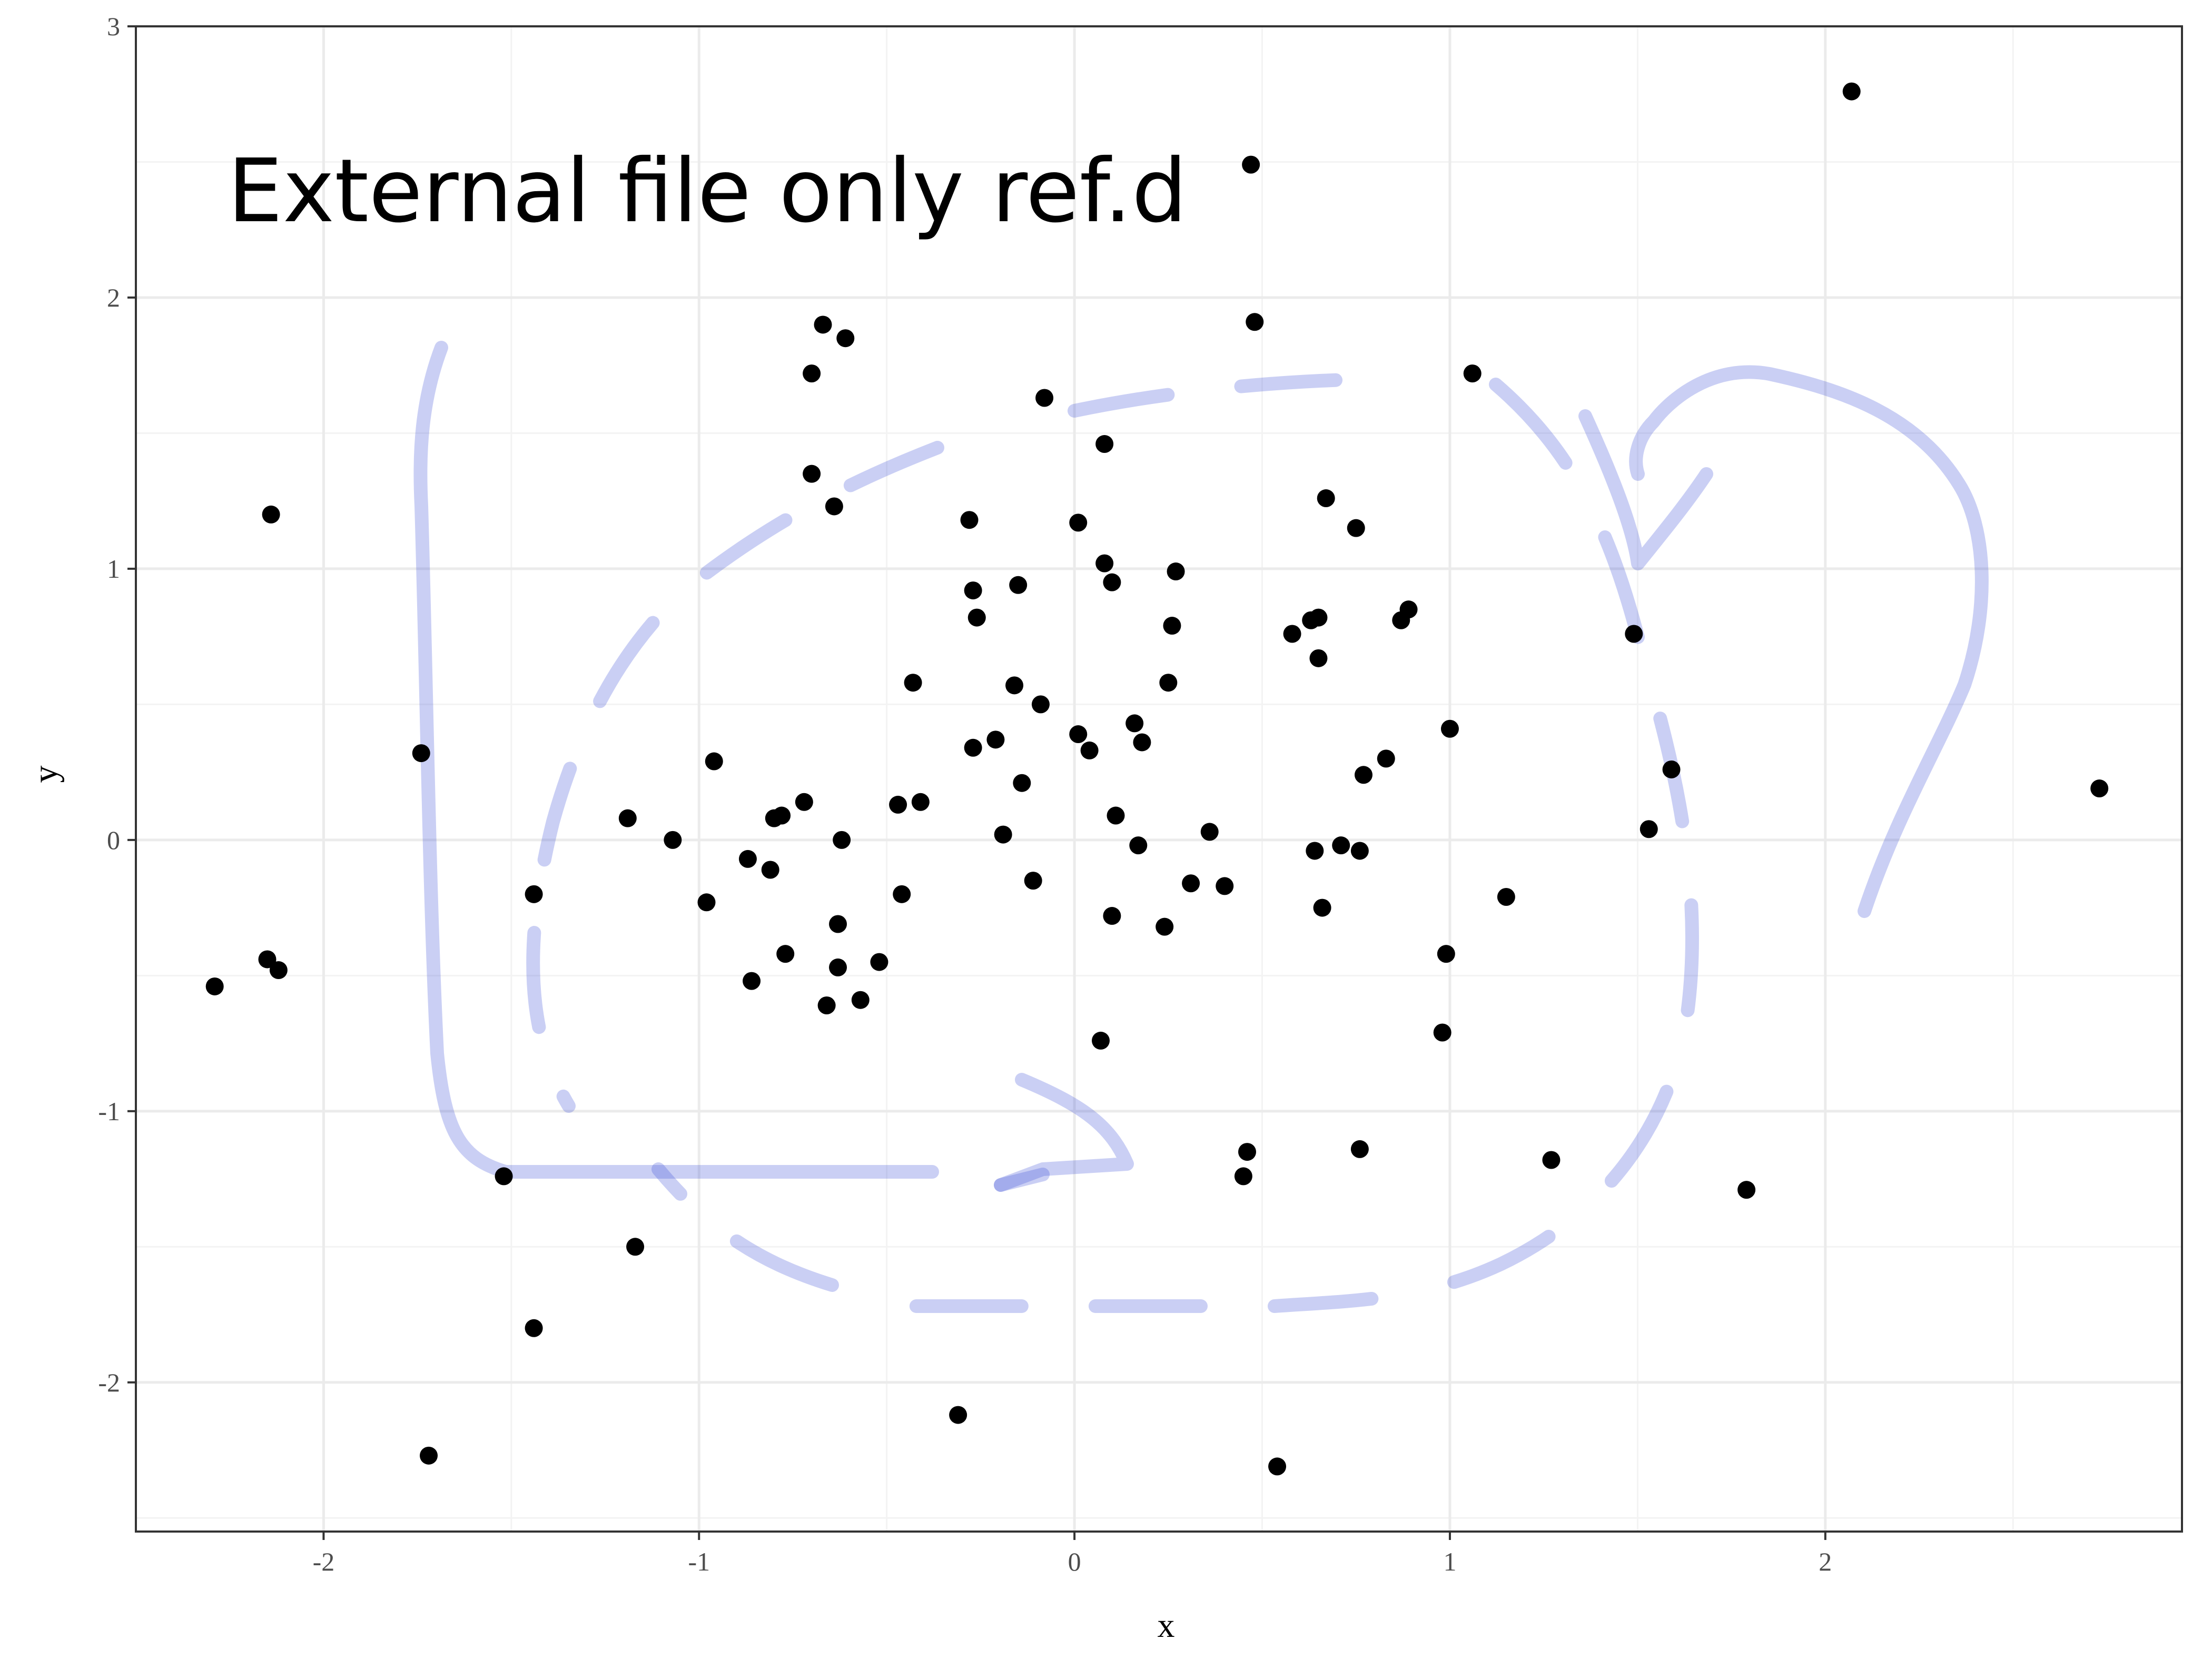 The height and width of the screenshot is (1659, 2212). I want to click on y-tick-label: 0, so click(113, 840).